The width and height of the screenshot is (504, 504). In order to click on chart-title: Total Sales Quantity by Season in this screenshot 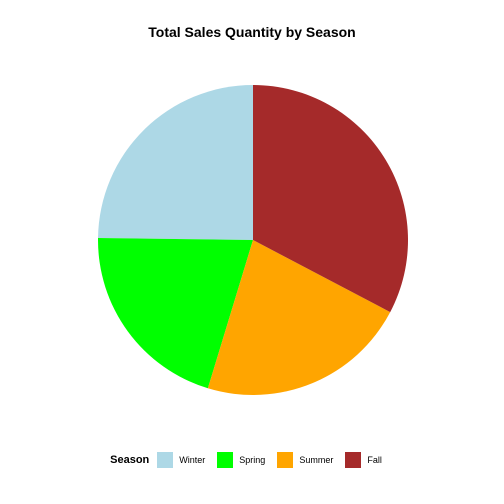, I will do `click(252, 32)`.